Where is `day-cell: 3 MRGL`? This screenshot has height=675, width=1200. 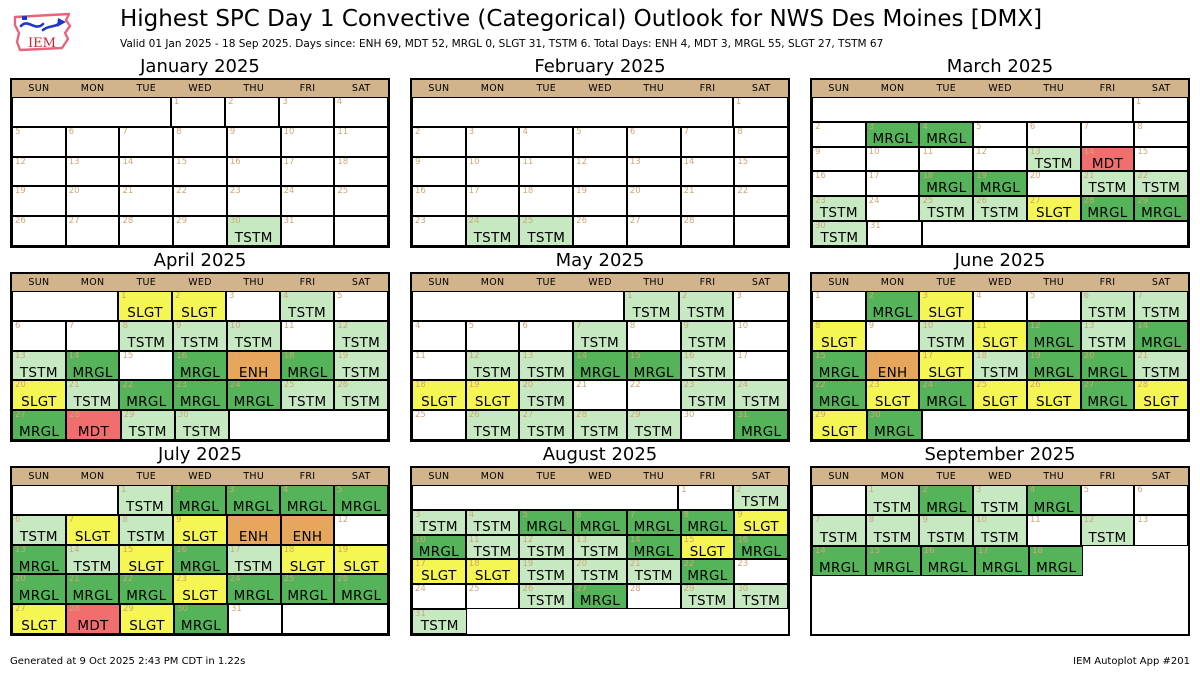
day-cell: 3 MRGL is located at coordinates (892, 134).